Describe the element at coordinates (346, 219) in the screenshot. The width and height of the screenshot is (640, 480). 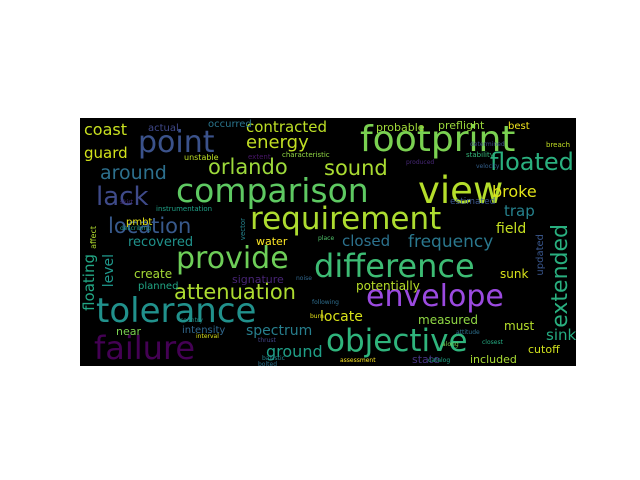
I see `word-requirement: requirement` at that location.